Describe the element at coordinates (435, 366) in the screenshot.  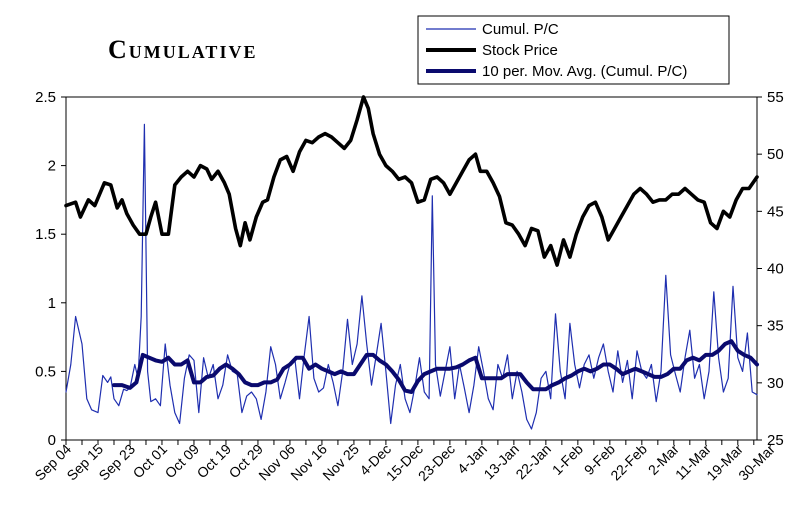
I see `series-moving-average-line` at that location.